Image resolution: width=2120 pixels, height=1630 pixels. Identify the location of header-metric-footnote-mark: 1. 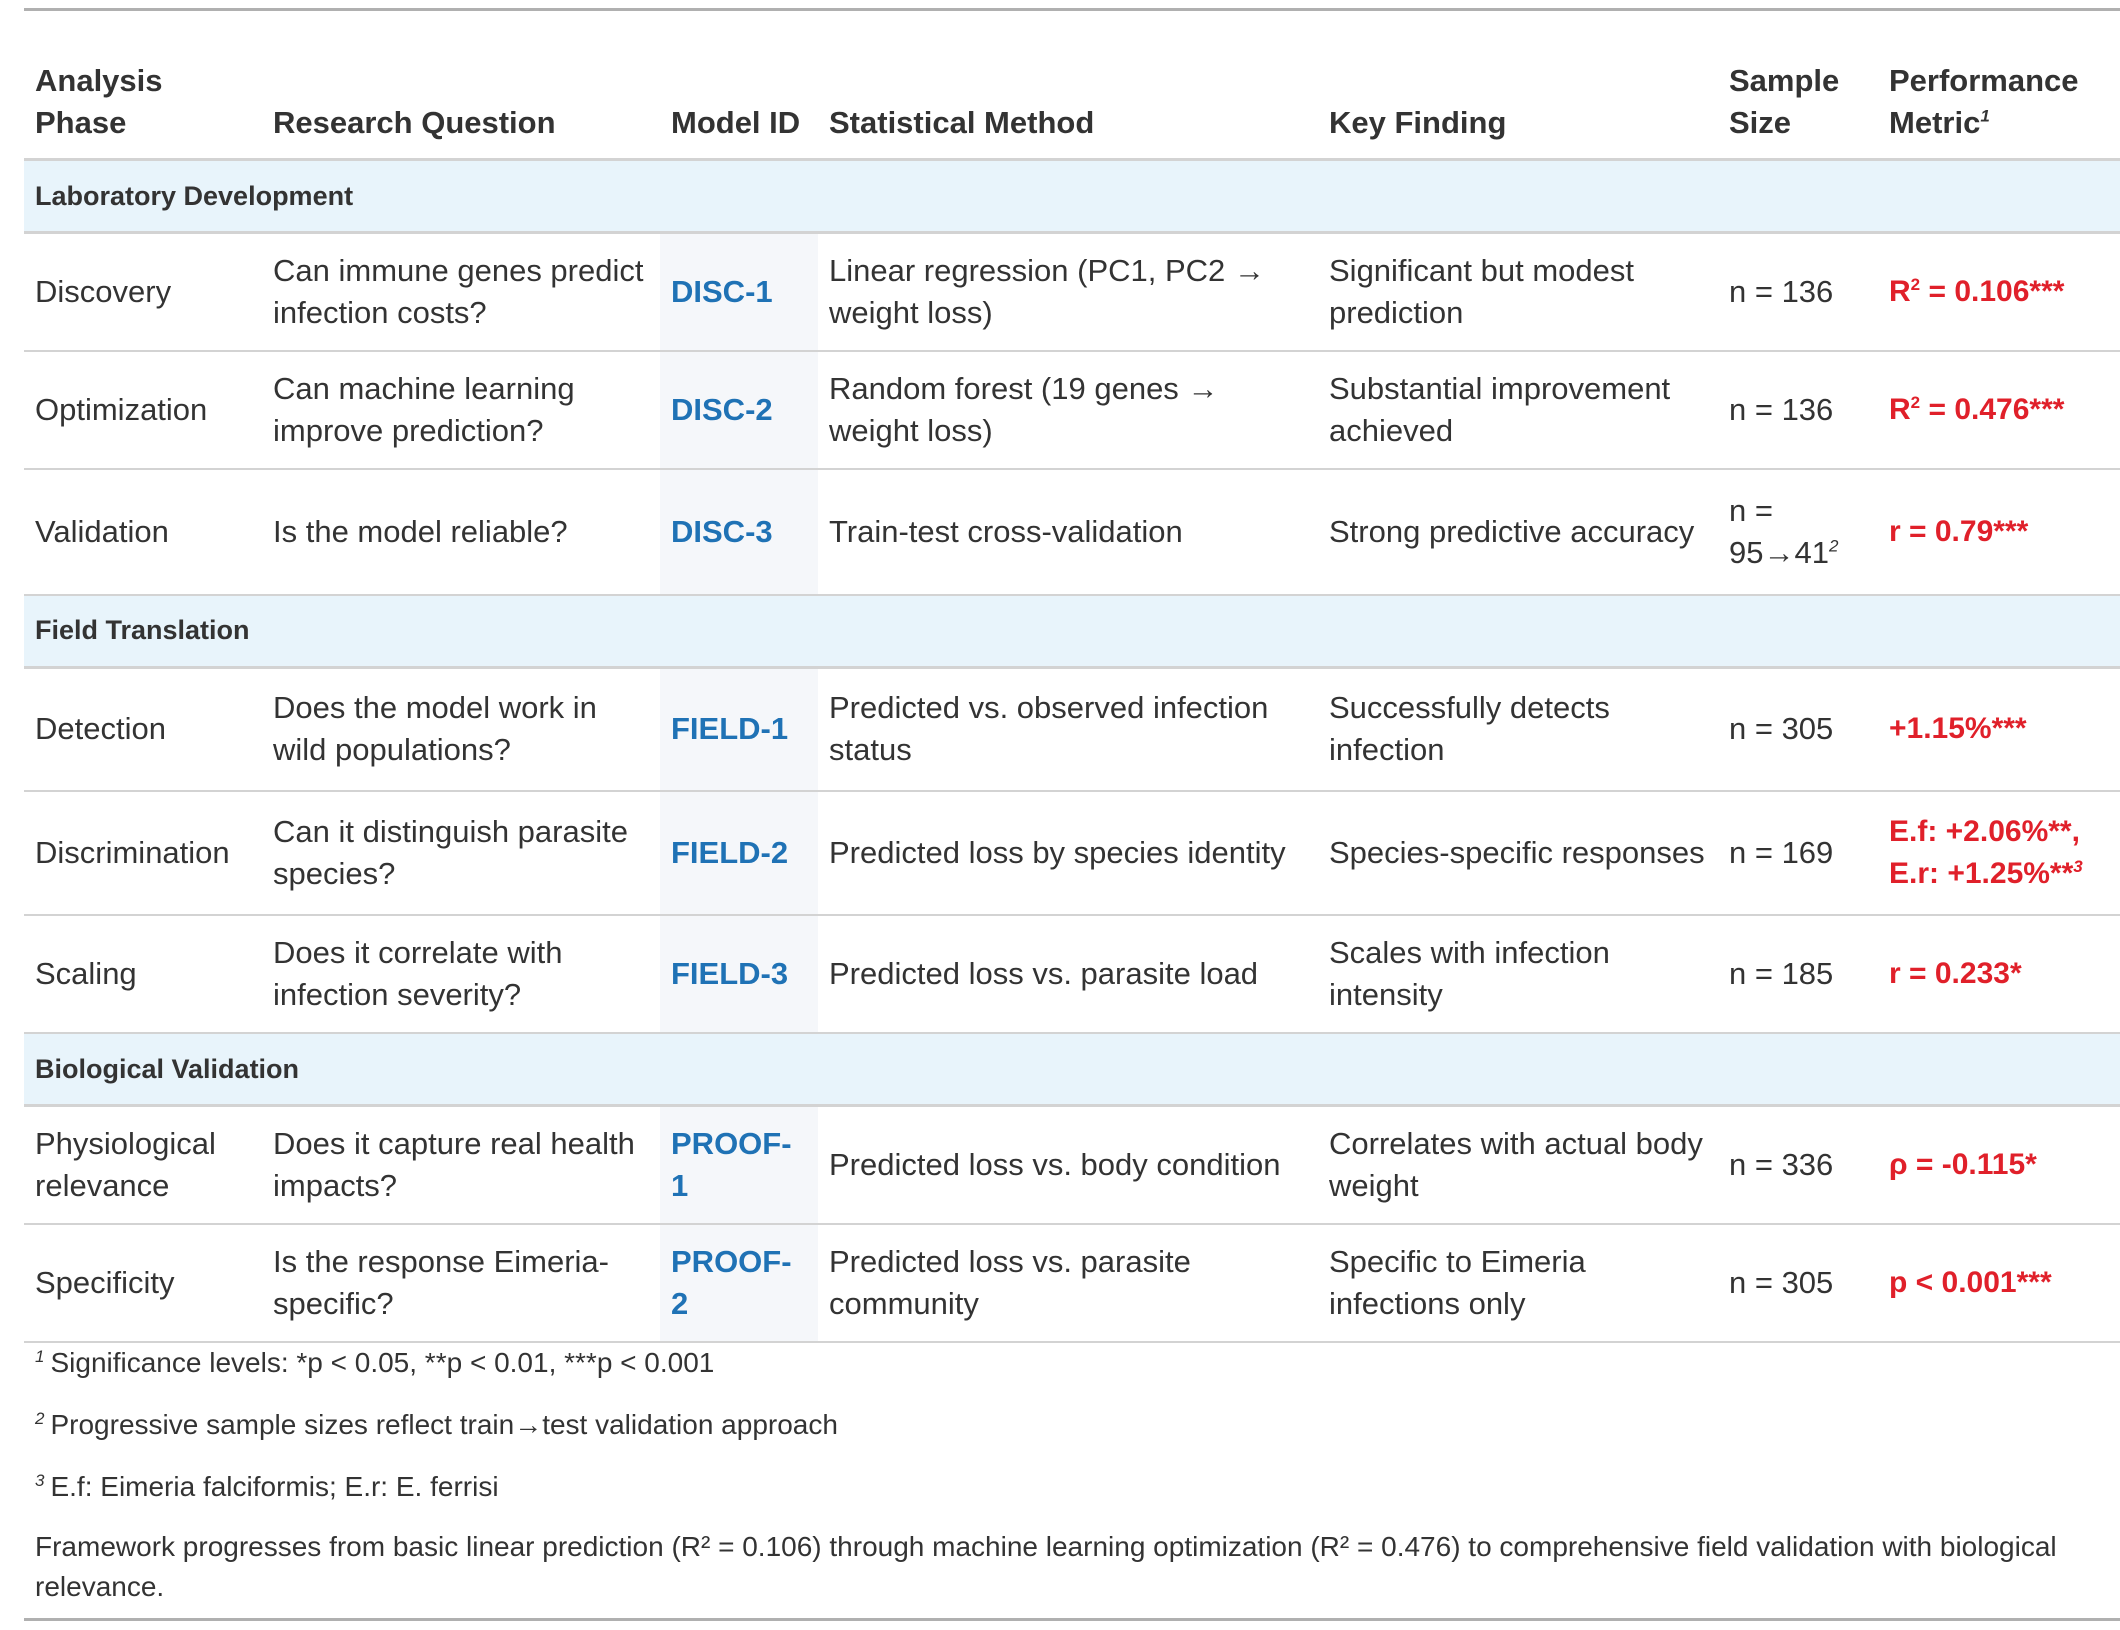
(1985, 116).